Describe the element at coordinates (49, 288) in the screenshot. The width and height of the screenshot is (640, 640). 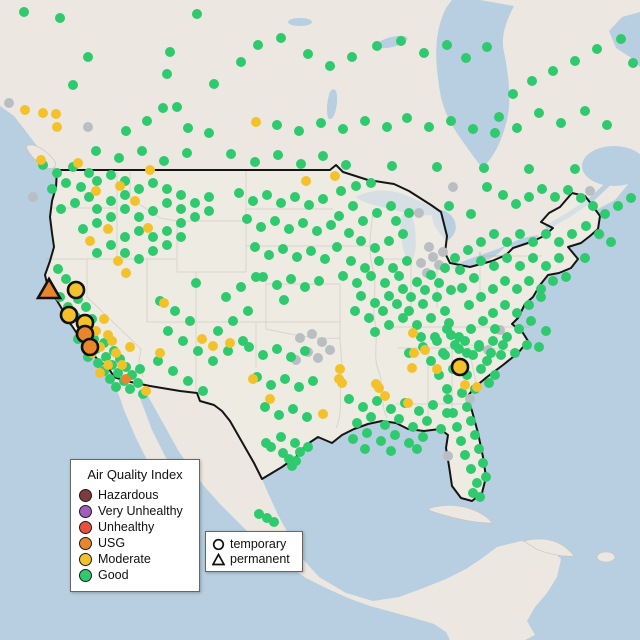
I see `highlight-triangle-permanent` at that location.